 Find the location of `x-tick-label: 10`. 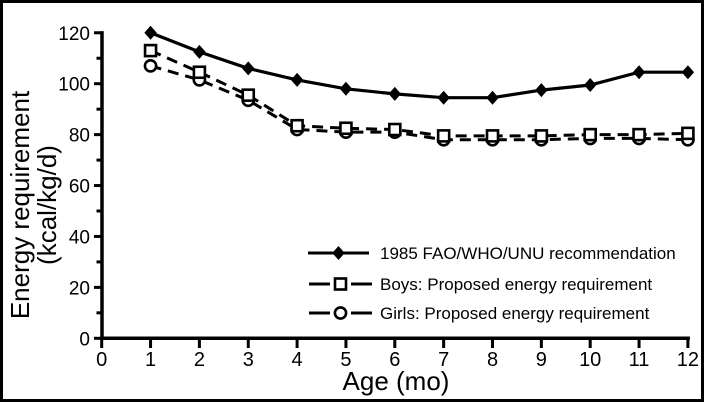

x-tick-label: 10 is located at coordinates (590, 360).